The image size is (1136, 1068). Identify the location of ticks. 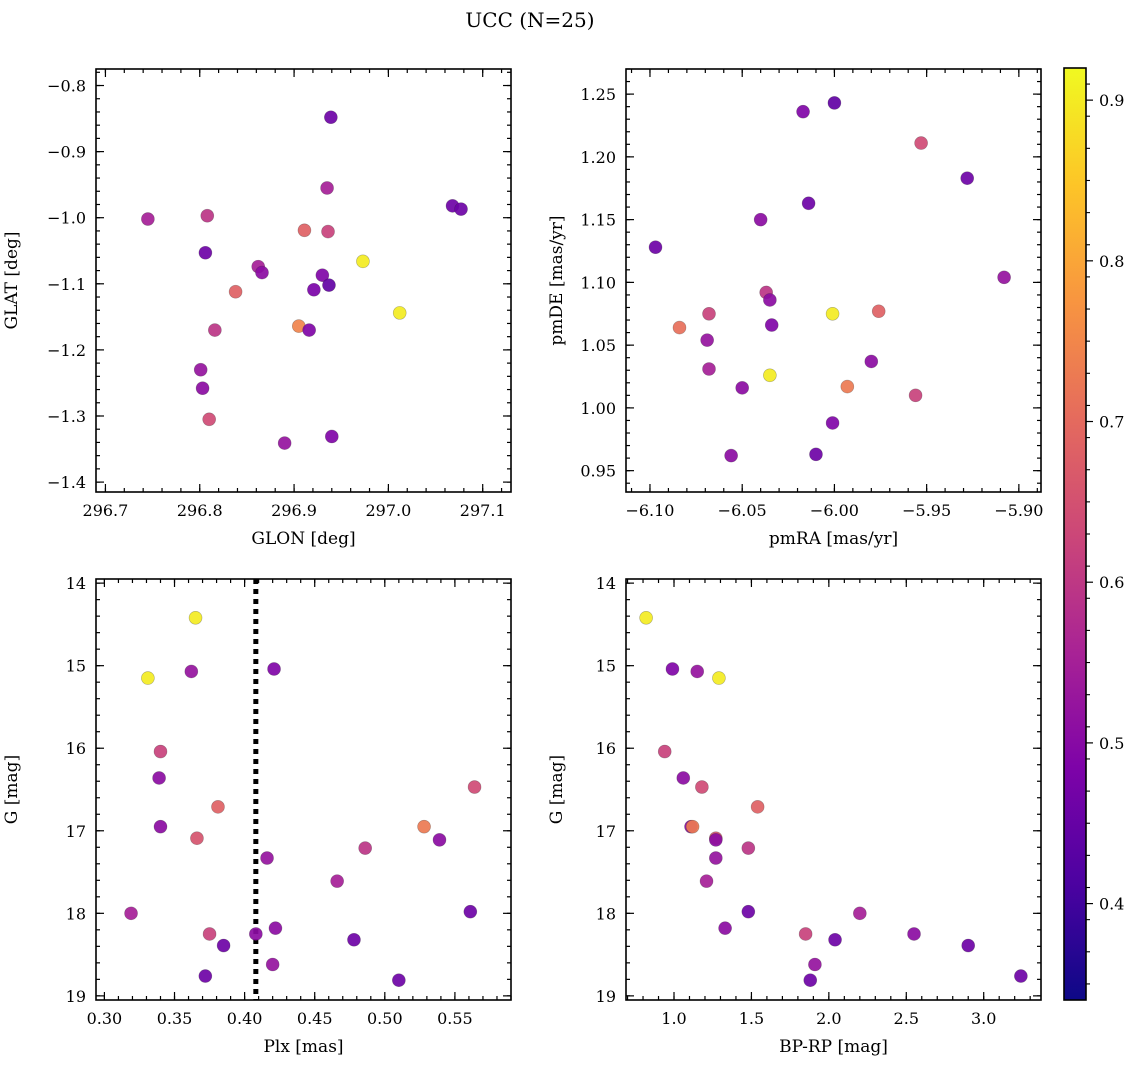
(303, 280).